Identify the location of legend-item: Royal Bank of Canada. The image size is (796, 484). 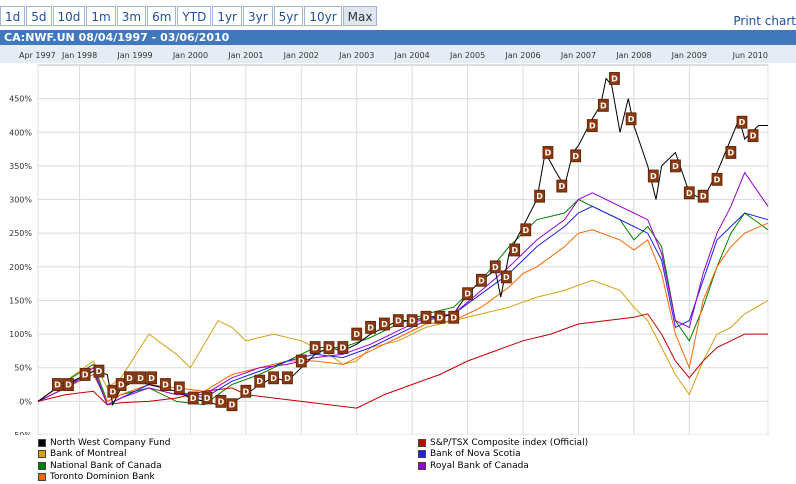
(473, 466).